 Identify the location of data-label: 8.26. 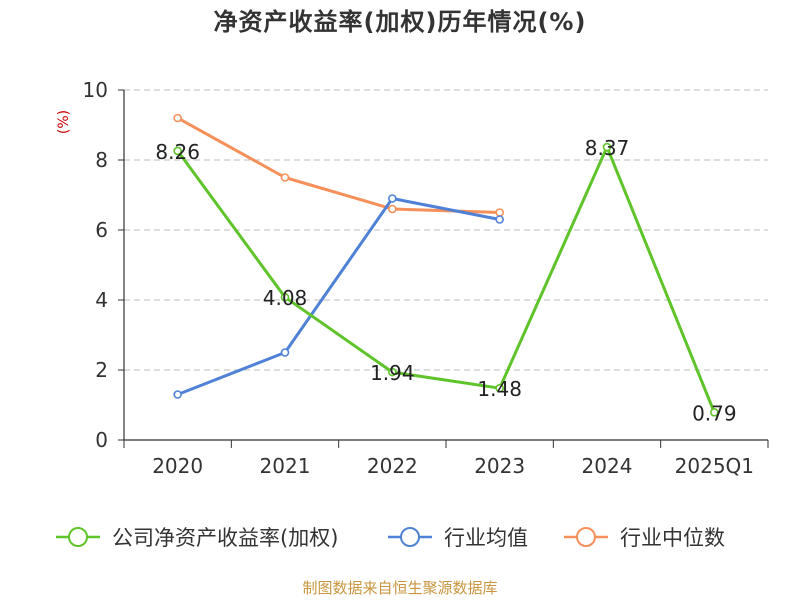
(177, 152).